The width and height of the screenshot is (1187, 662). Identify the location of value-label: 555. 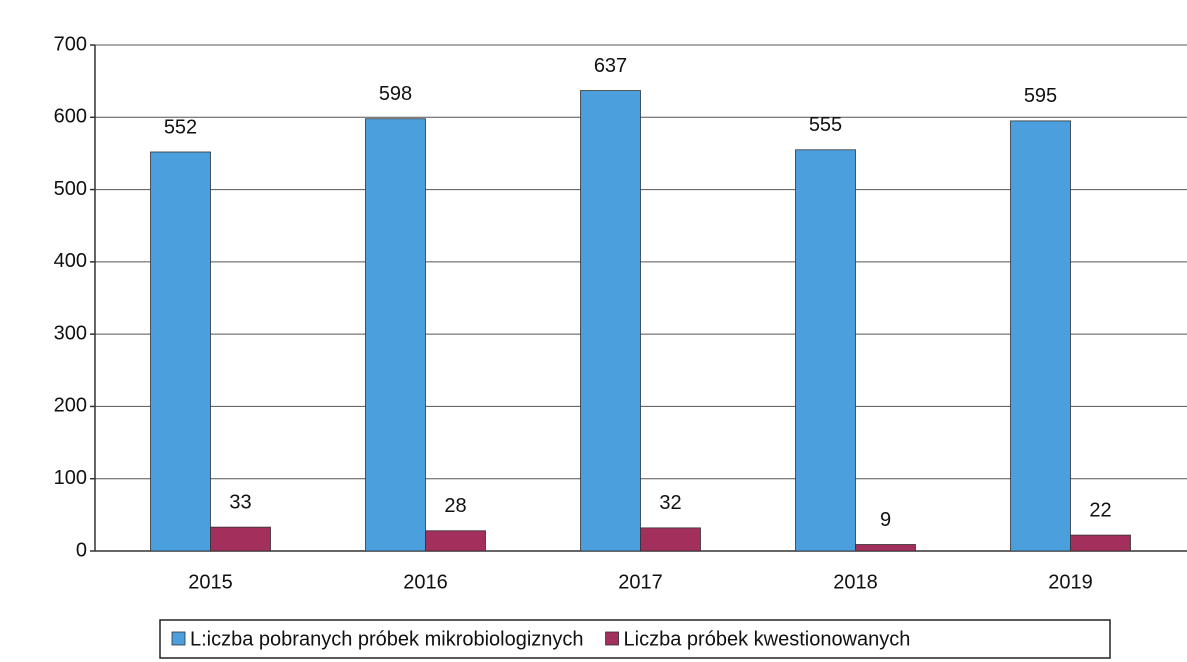
(825, 125).